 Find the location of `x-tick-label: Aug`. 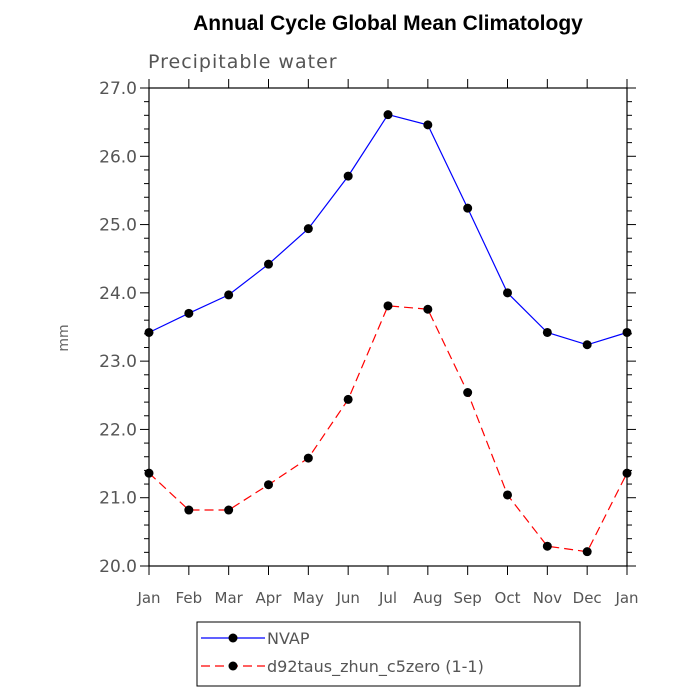

x-tick-label: Aug is located at coordinates (427, 598).